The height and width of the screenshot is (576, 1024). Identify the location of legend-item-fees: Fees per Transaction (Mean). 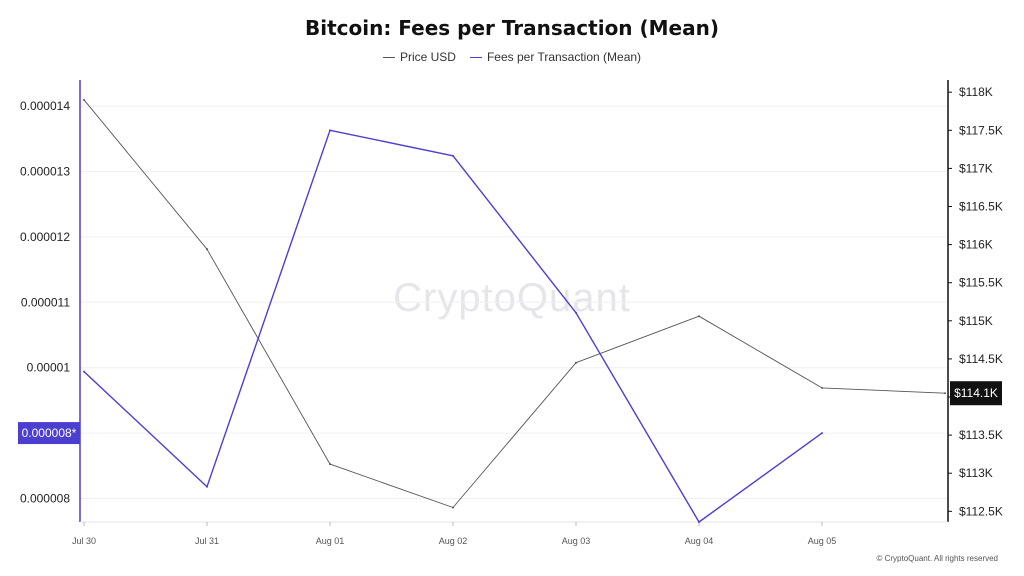
(555, 57).